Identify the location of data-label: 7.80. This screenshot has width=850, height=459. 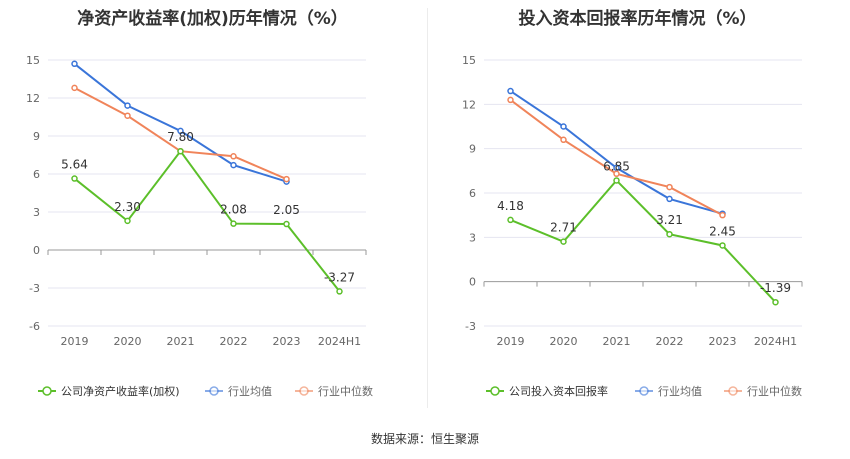
(180, 137).